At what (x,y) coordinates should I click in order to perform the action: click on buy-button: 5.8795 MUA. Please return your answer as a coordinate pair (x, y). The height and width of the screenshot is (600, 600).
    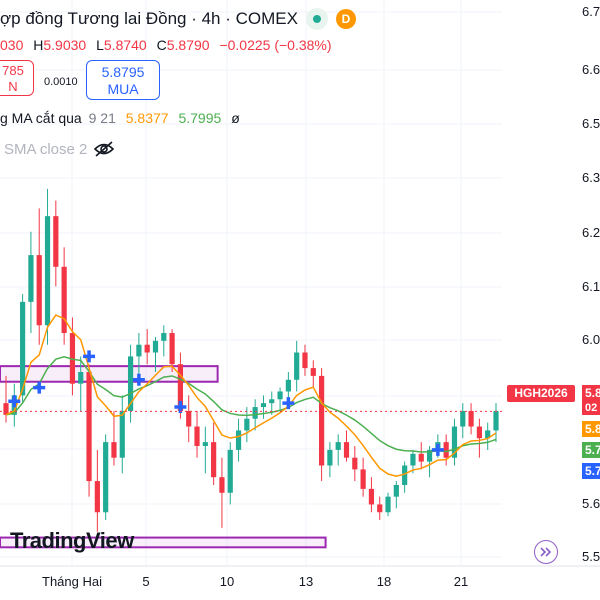
    Looking at the image, I should click on (123, 80).